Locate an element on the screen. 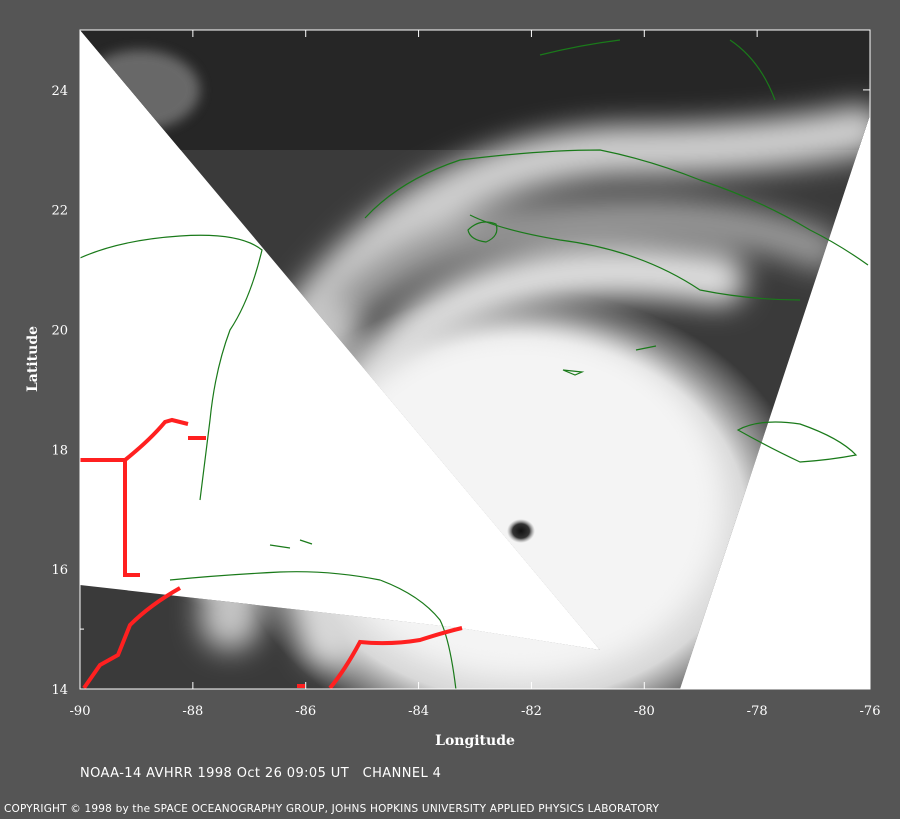 This screenshot has height=819, width=900. x-axis-title: Longitude is located at coordinates (475, 741).